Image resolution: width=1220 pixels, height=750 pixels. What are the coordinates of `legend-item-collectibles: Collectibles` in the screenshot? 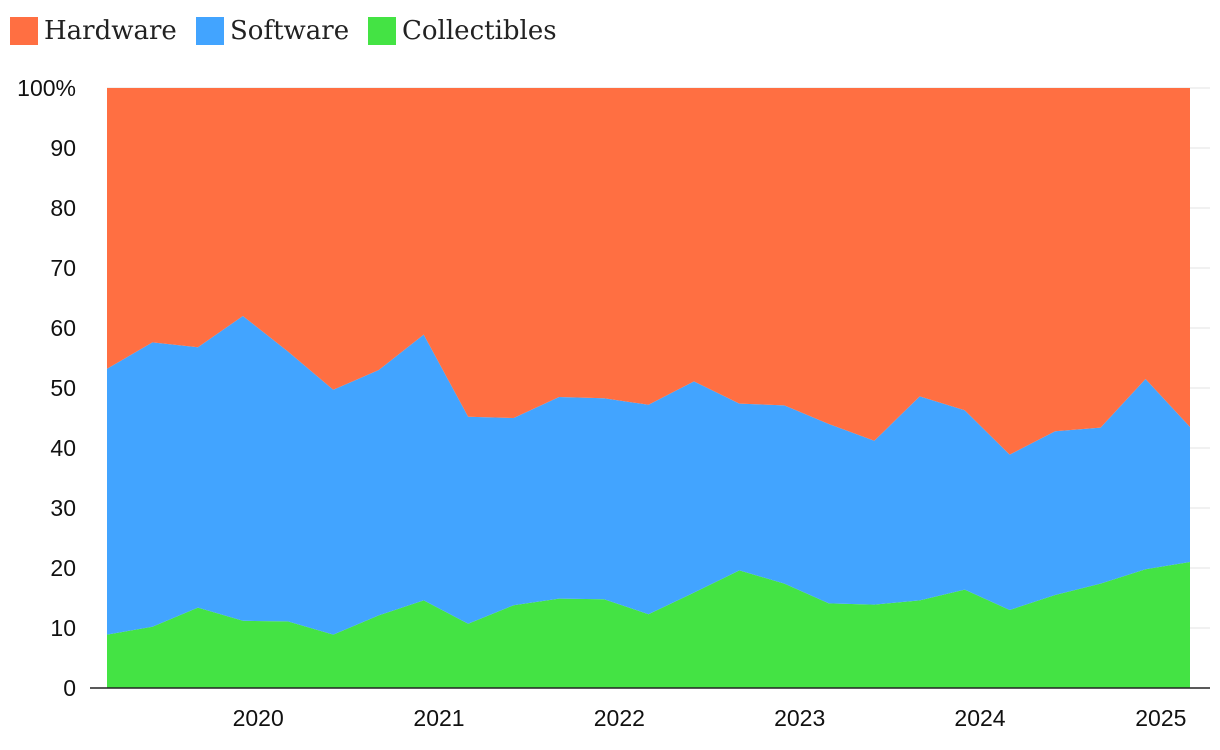 It's located at (462, 31).